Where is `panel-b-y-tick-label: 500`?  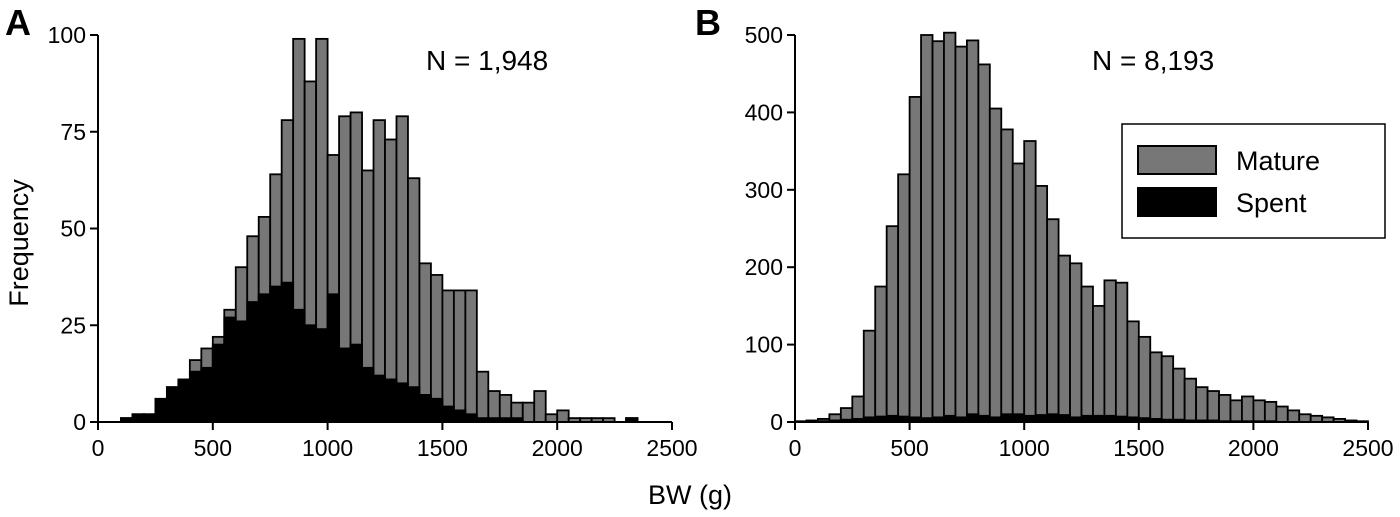
panel-b-y-tick-label: 500 is located at coordinates (764, 35).